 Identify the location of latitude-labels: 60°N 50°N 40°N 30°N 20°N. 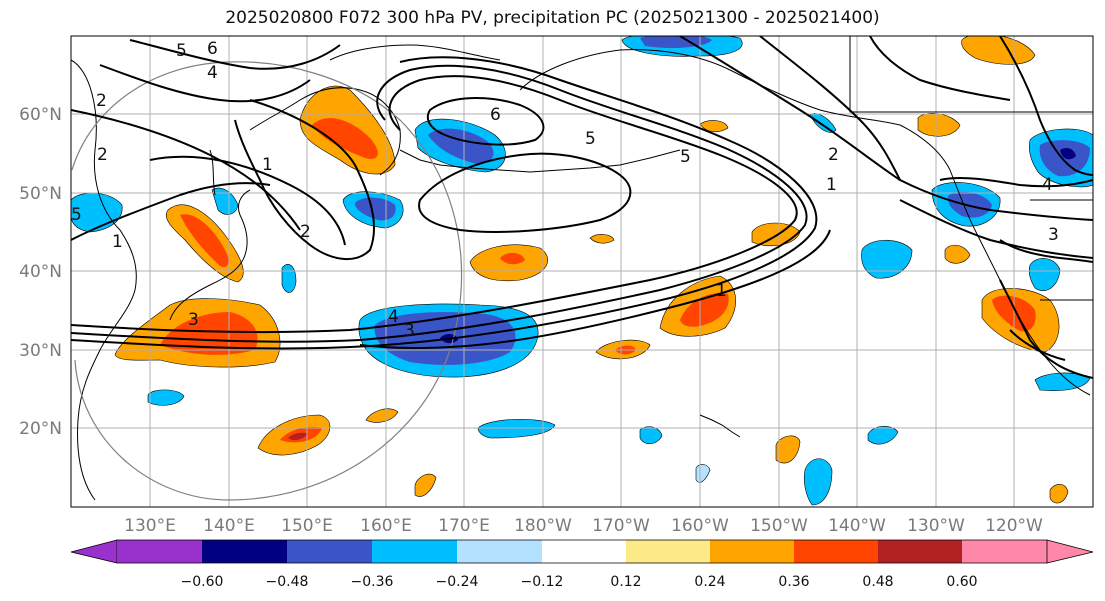
(40, 272).